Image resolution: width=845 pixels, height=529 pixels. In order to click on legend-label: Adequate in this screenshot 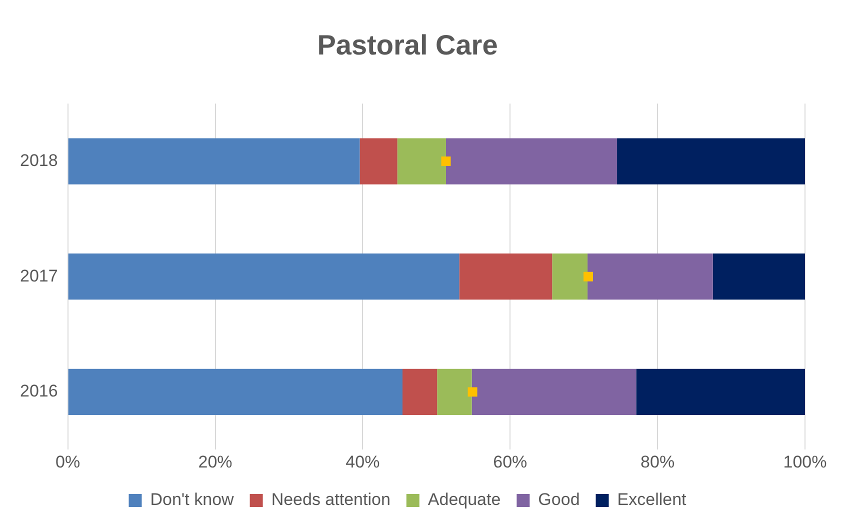, I will do `click(464, 500)`.